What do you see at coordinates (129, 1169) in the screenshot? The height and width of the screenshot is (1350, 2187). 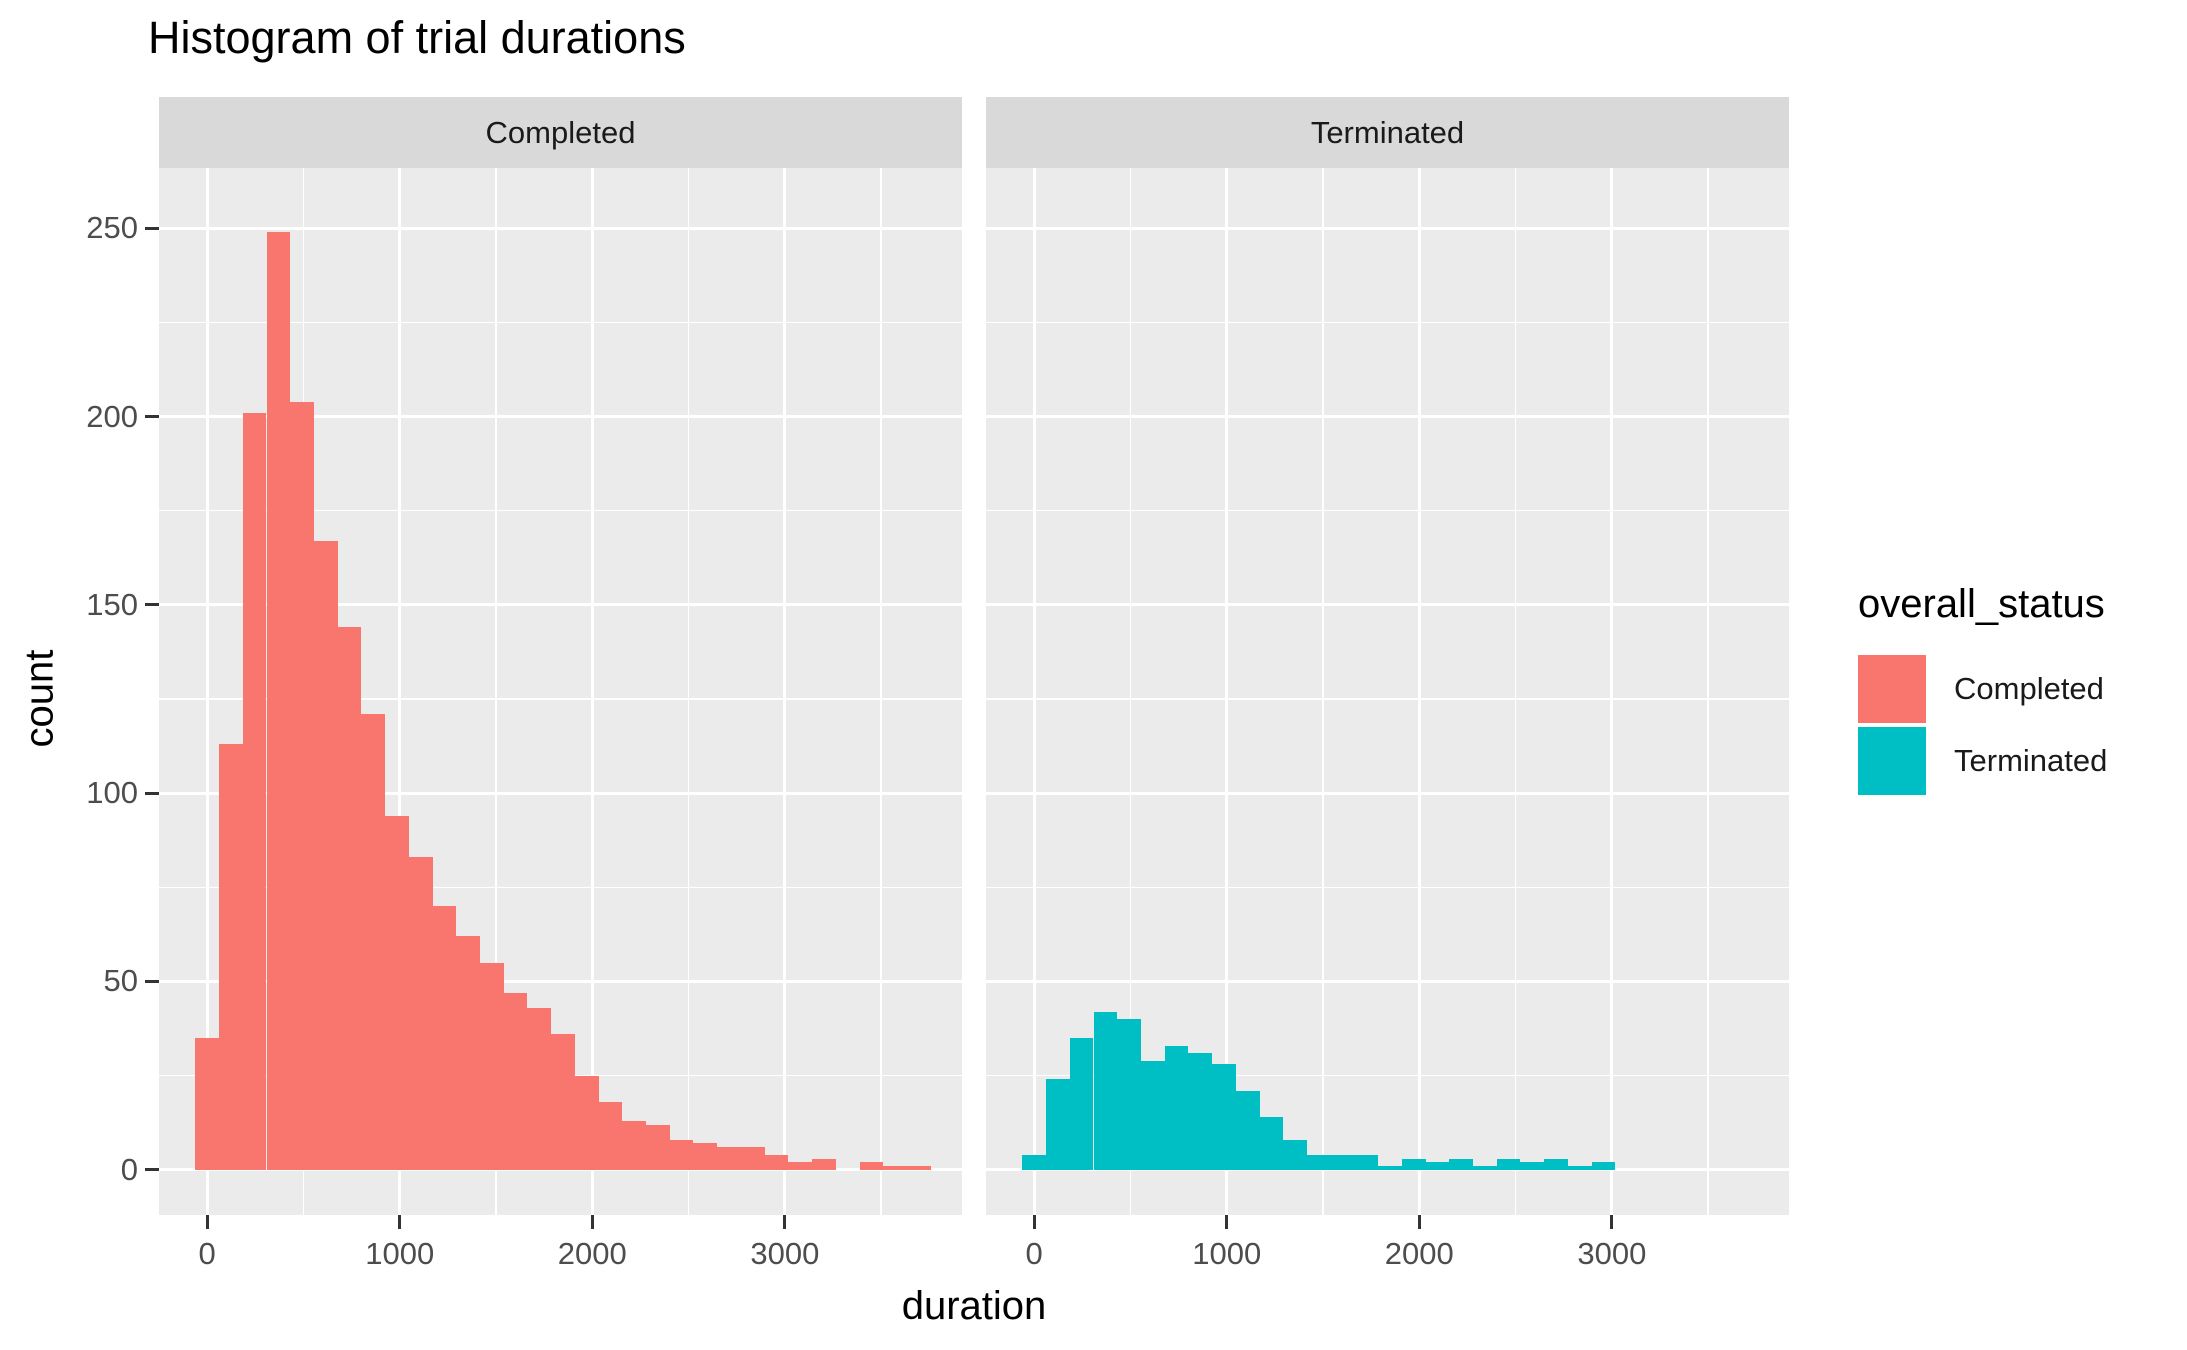 I see `y-axis-tick-label: 0` at bounding box center [129, 1169].